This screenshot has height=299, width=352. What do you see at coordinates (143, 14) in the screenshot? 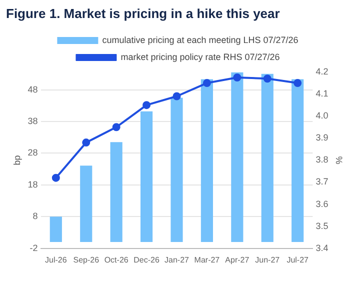
I see `chart-title: Figure 1. Market is pricing in a hike this year` at bounding box center [143, 14].